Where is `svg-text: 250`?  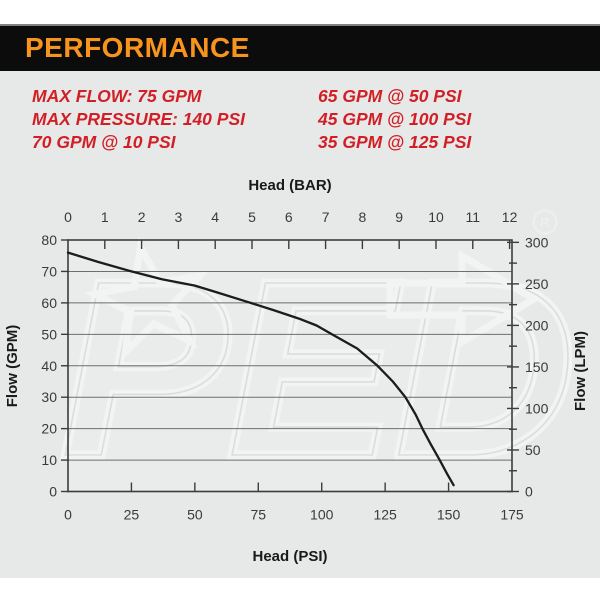
svg-text: 250 is located at coordinates (537, 284).